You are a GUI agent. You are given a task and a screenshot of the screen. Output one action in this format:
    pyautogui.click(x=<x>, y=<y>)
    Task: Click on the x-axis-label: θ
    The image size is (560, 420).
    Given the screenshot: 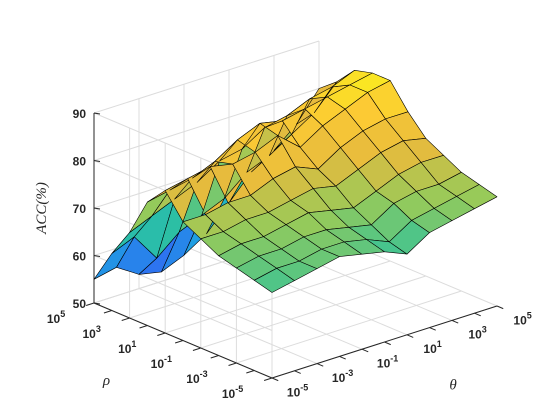 What is the action you would take?
    pyautogui.click(x=453, y=386)
    